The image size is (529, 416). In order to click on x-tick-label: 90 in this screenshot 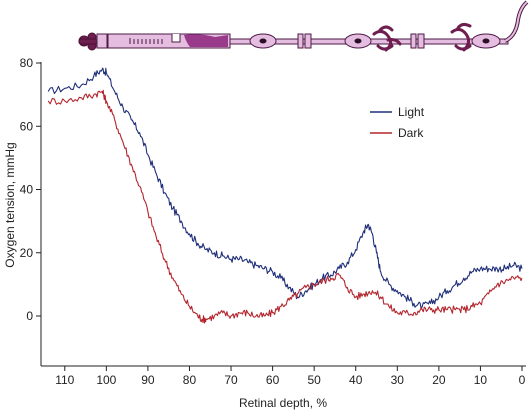, I will do `click(148, 380)`.